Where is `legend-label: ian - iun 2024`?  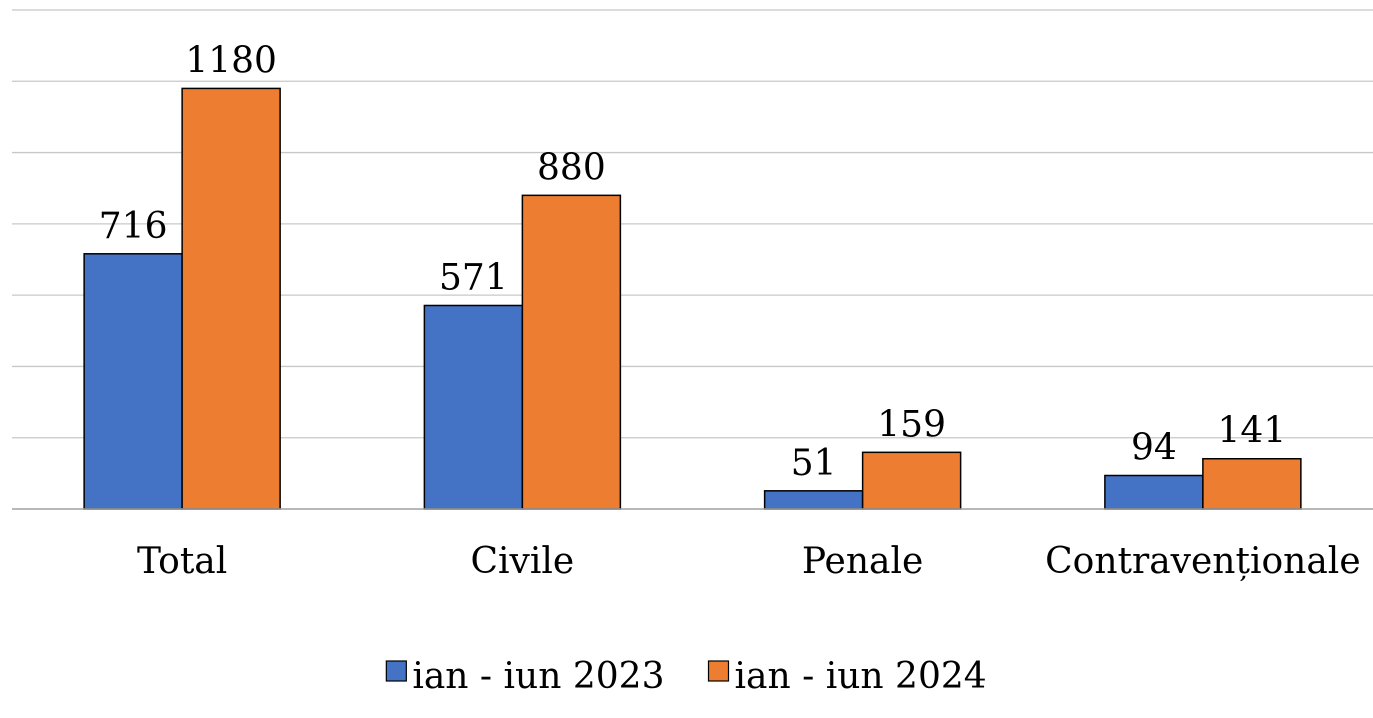
legend-label: ian - iun 2024 is located at coordinates (861, 676).